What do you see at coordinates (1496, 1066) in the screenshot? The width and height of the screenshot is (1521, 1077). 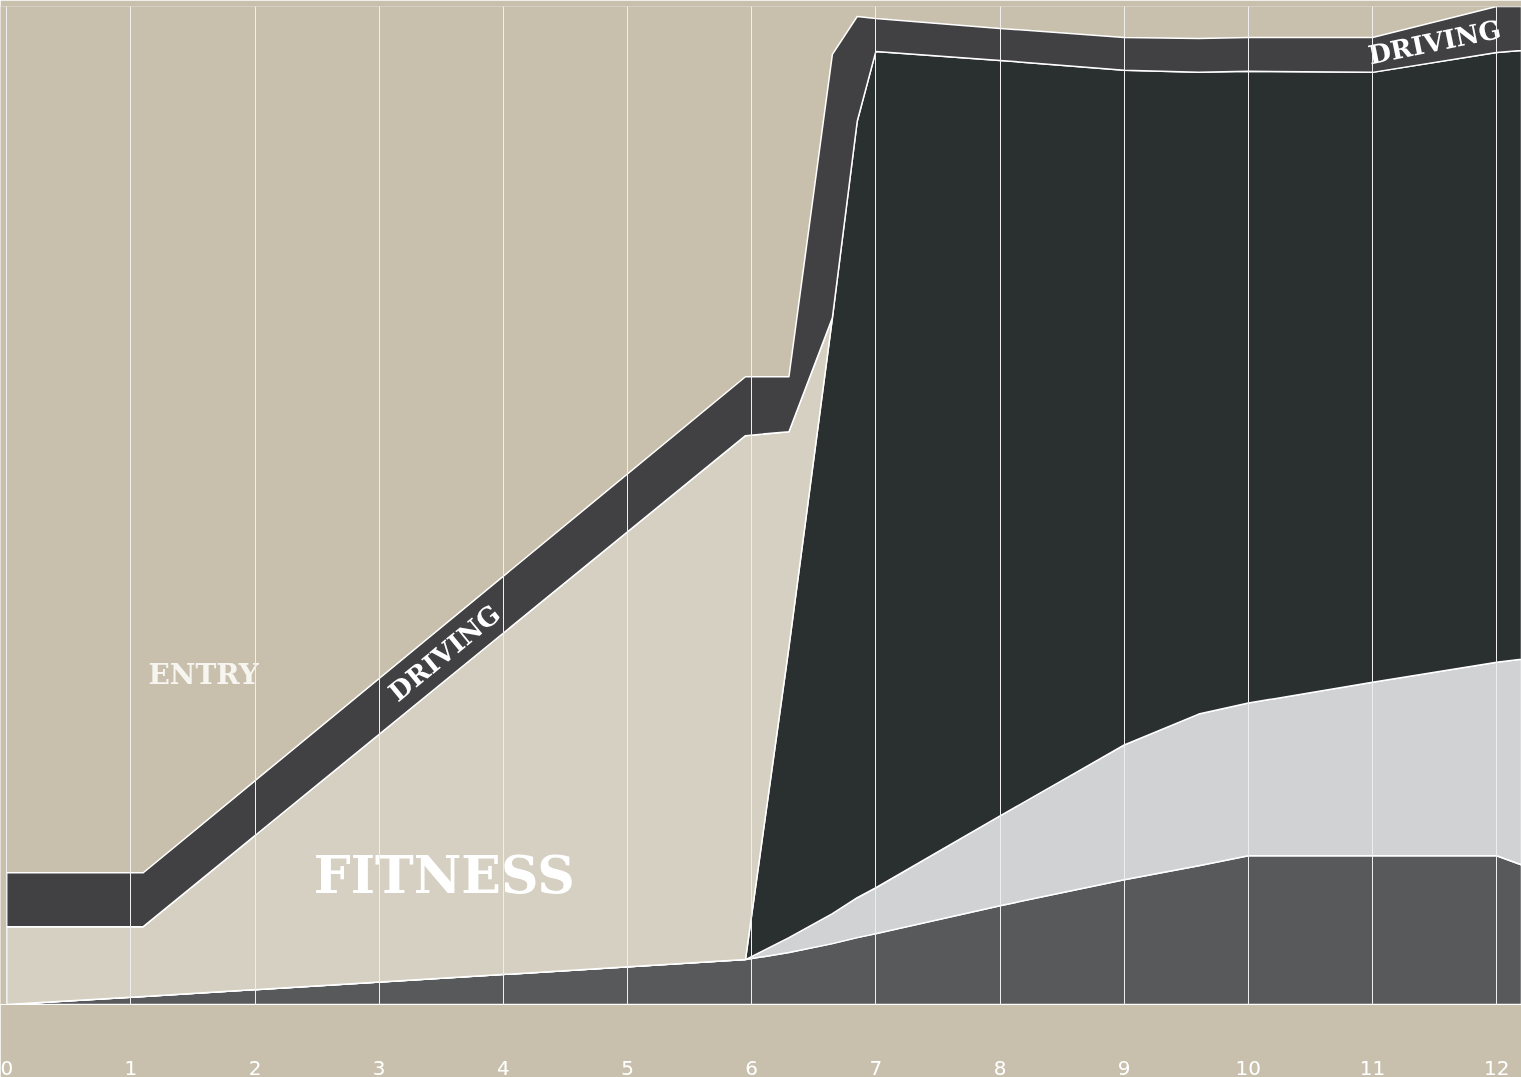 I see `x-tick-label: 12` at bounding box center [1496, 1066].